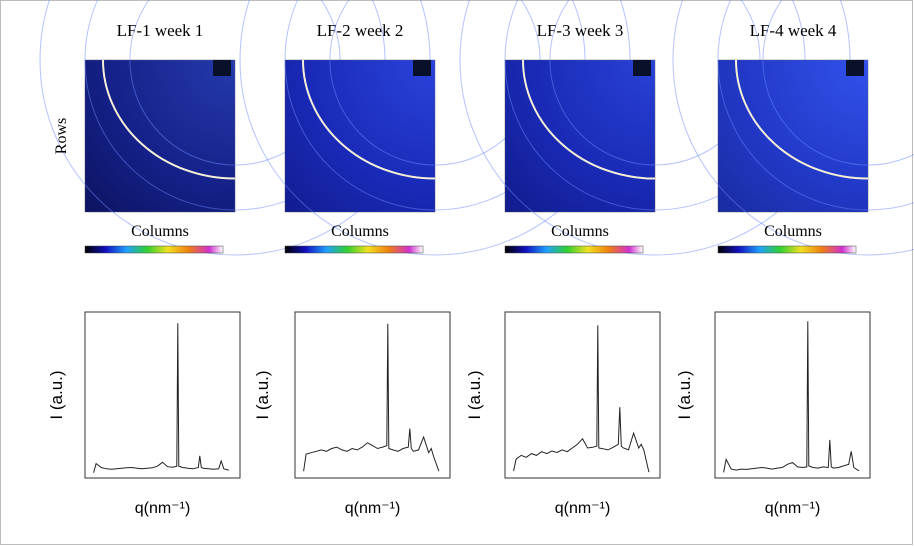  What do you see at coordinates (160, 30) in the screenshot?
I see `panel-title: LF-1 week 1` at bounding box center [160, 30].